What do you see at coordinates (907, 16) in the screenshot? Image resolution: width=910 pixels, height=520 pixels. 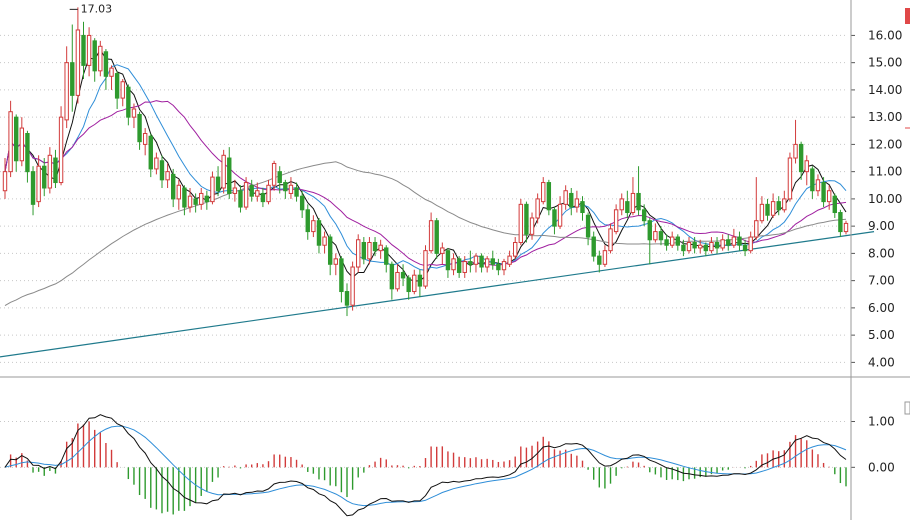 I see `edge-marker-top` at bounding box center [907, 16].